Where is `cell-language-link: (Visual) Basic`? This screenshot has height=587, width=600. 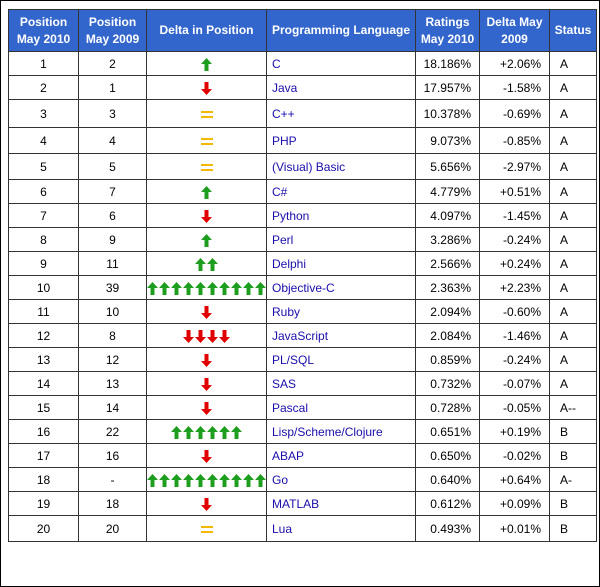 cell-language-link: (Visual) Basic is located at coordinates (341, 166).